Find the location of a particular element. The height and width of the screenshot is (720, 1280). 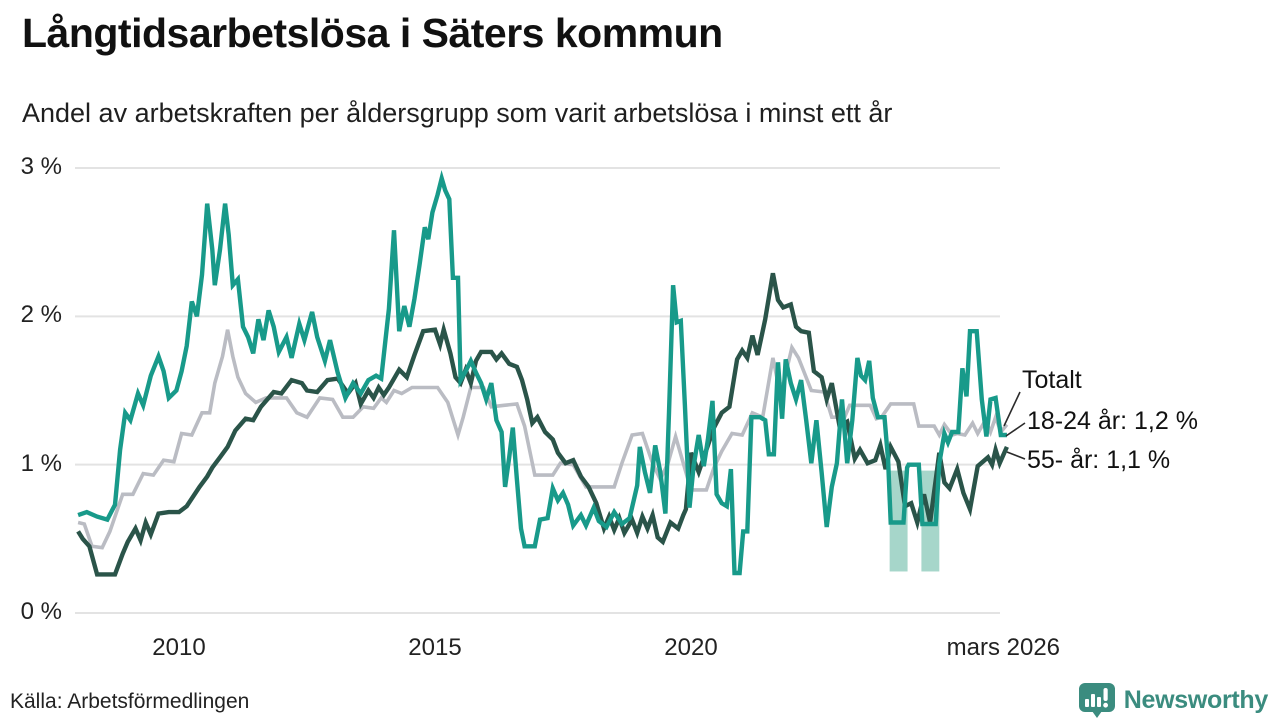

bar-chart-speech-bubble-icon is located at coordinates (1096, 700).